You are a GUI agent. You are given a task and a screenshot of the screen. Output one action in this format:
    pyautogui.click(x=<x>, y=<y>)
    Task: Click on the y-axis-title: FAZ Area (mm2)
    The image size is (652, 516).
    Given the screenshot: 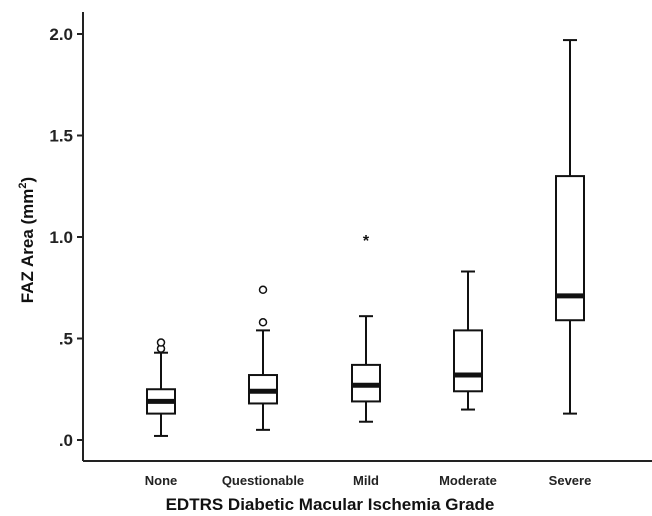 What is the action you would take?
    pyautogui.click(x=27, y=240)
    